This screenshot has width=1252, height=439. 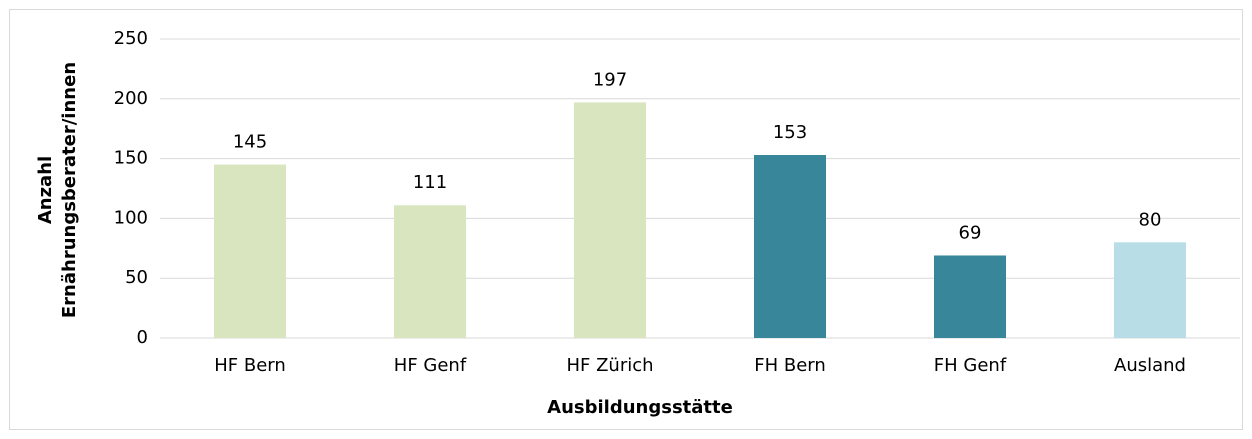 I want to click on x-tick-label: Ausland, so click(x=1150, y=365).